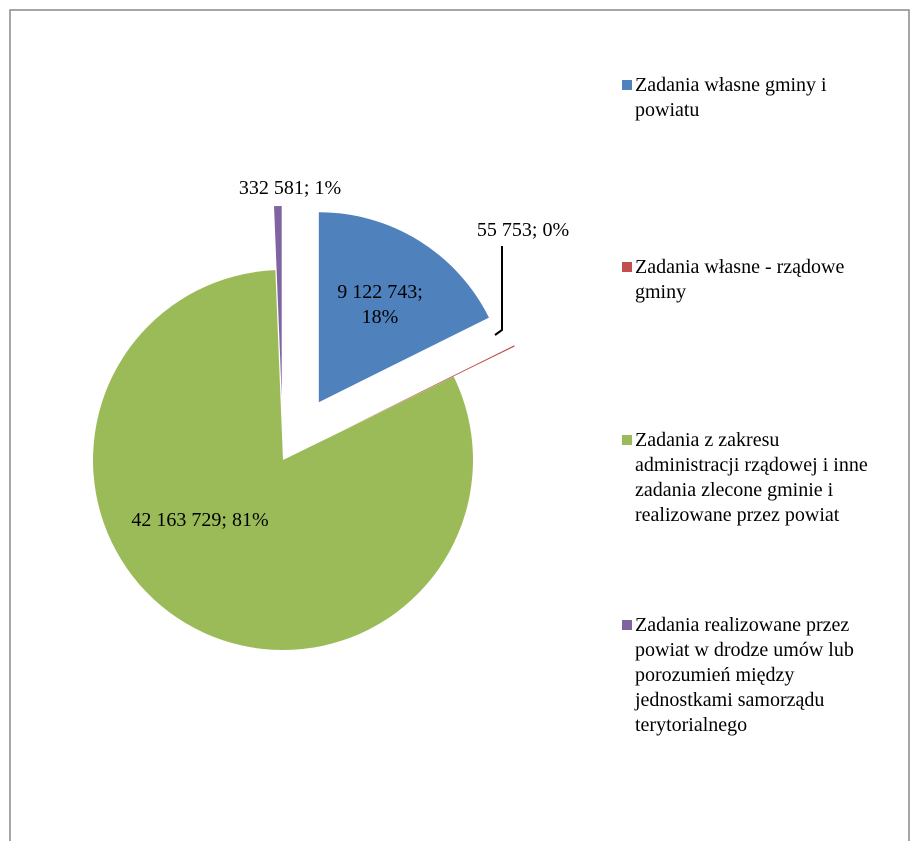 This screenshot has width=910, height=841. I want to click on data-label: 9 122 743; 18%, so click(380, 304).